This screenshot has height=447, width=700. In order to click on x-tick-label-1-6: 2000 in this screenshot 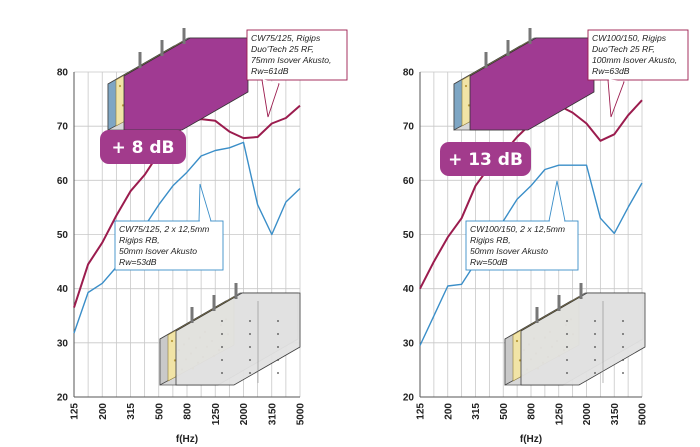, I will do `click(587, 414)`.